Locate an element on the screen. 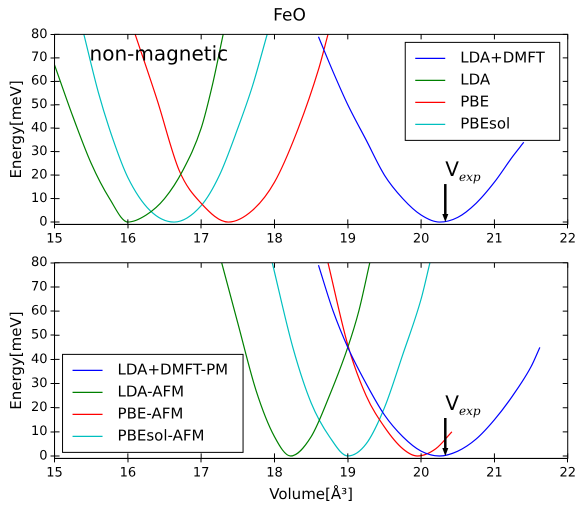 The image size is (579, 508). x-axis-title: Volume[Å³] is located at coordinates (311, 493).